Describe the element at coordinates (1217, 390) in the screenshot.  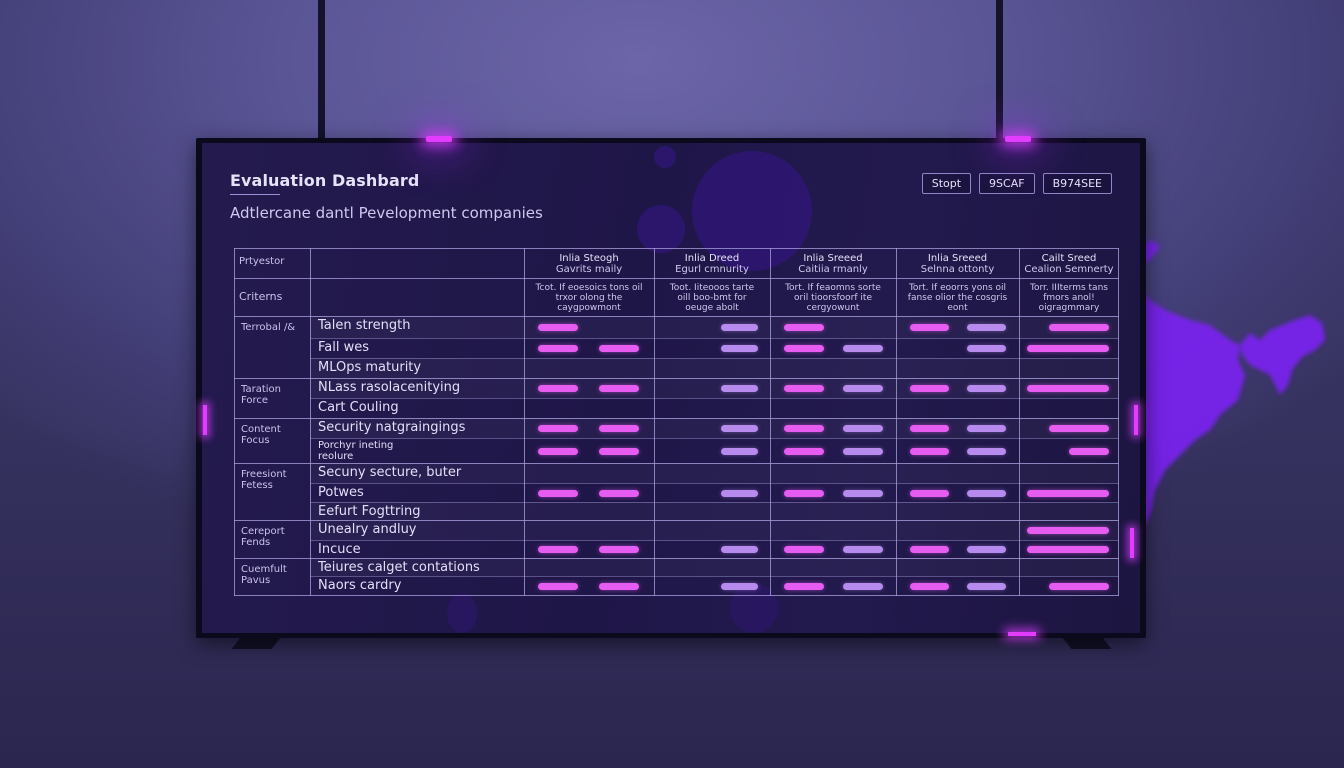
I see `india-map-graphic` at that location.